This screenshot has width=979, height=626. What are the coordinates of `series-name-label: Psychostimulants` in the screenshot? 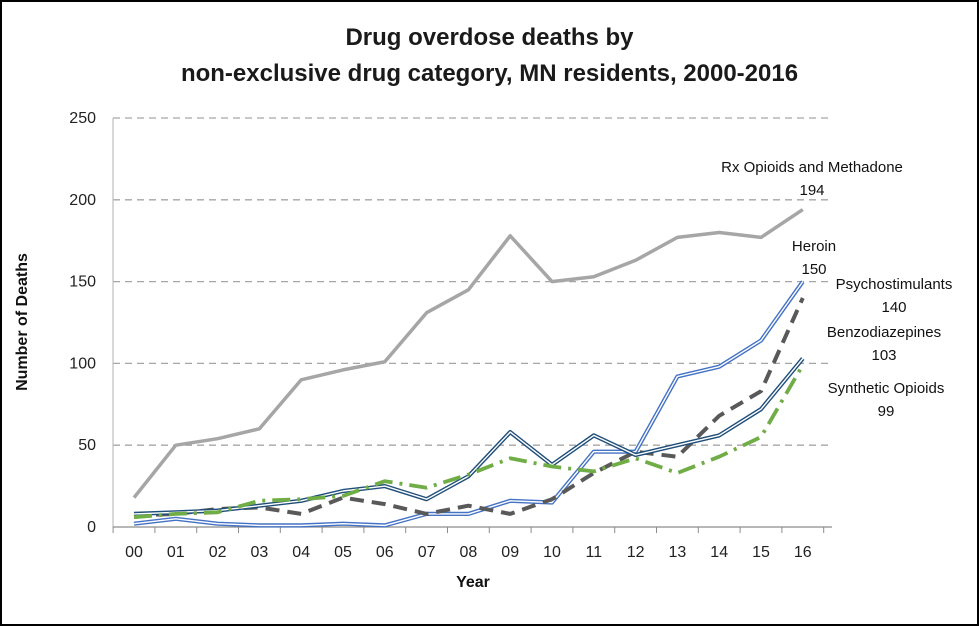 It's located at (894, 284).